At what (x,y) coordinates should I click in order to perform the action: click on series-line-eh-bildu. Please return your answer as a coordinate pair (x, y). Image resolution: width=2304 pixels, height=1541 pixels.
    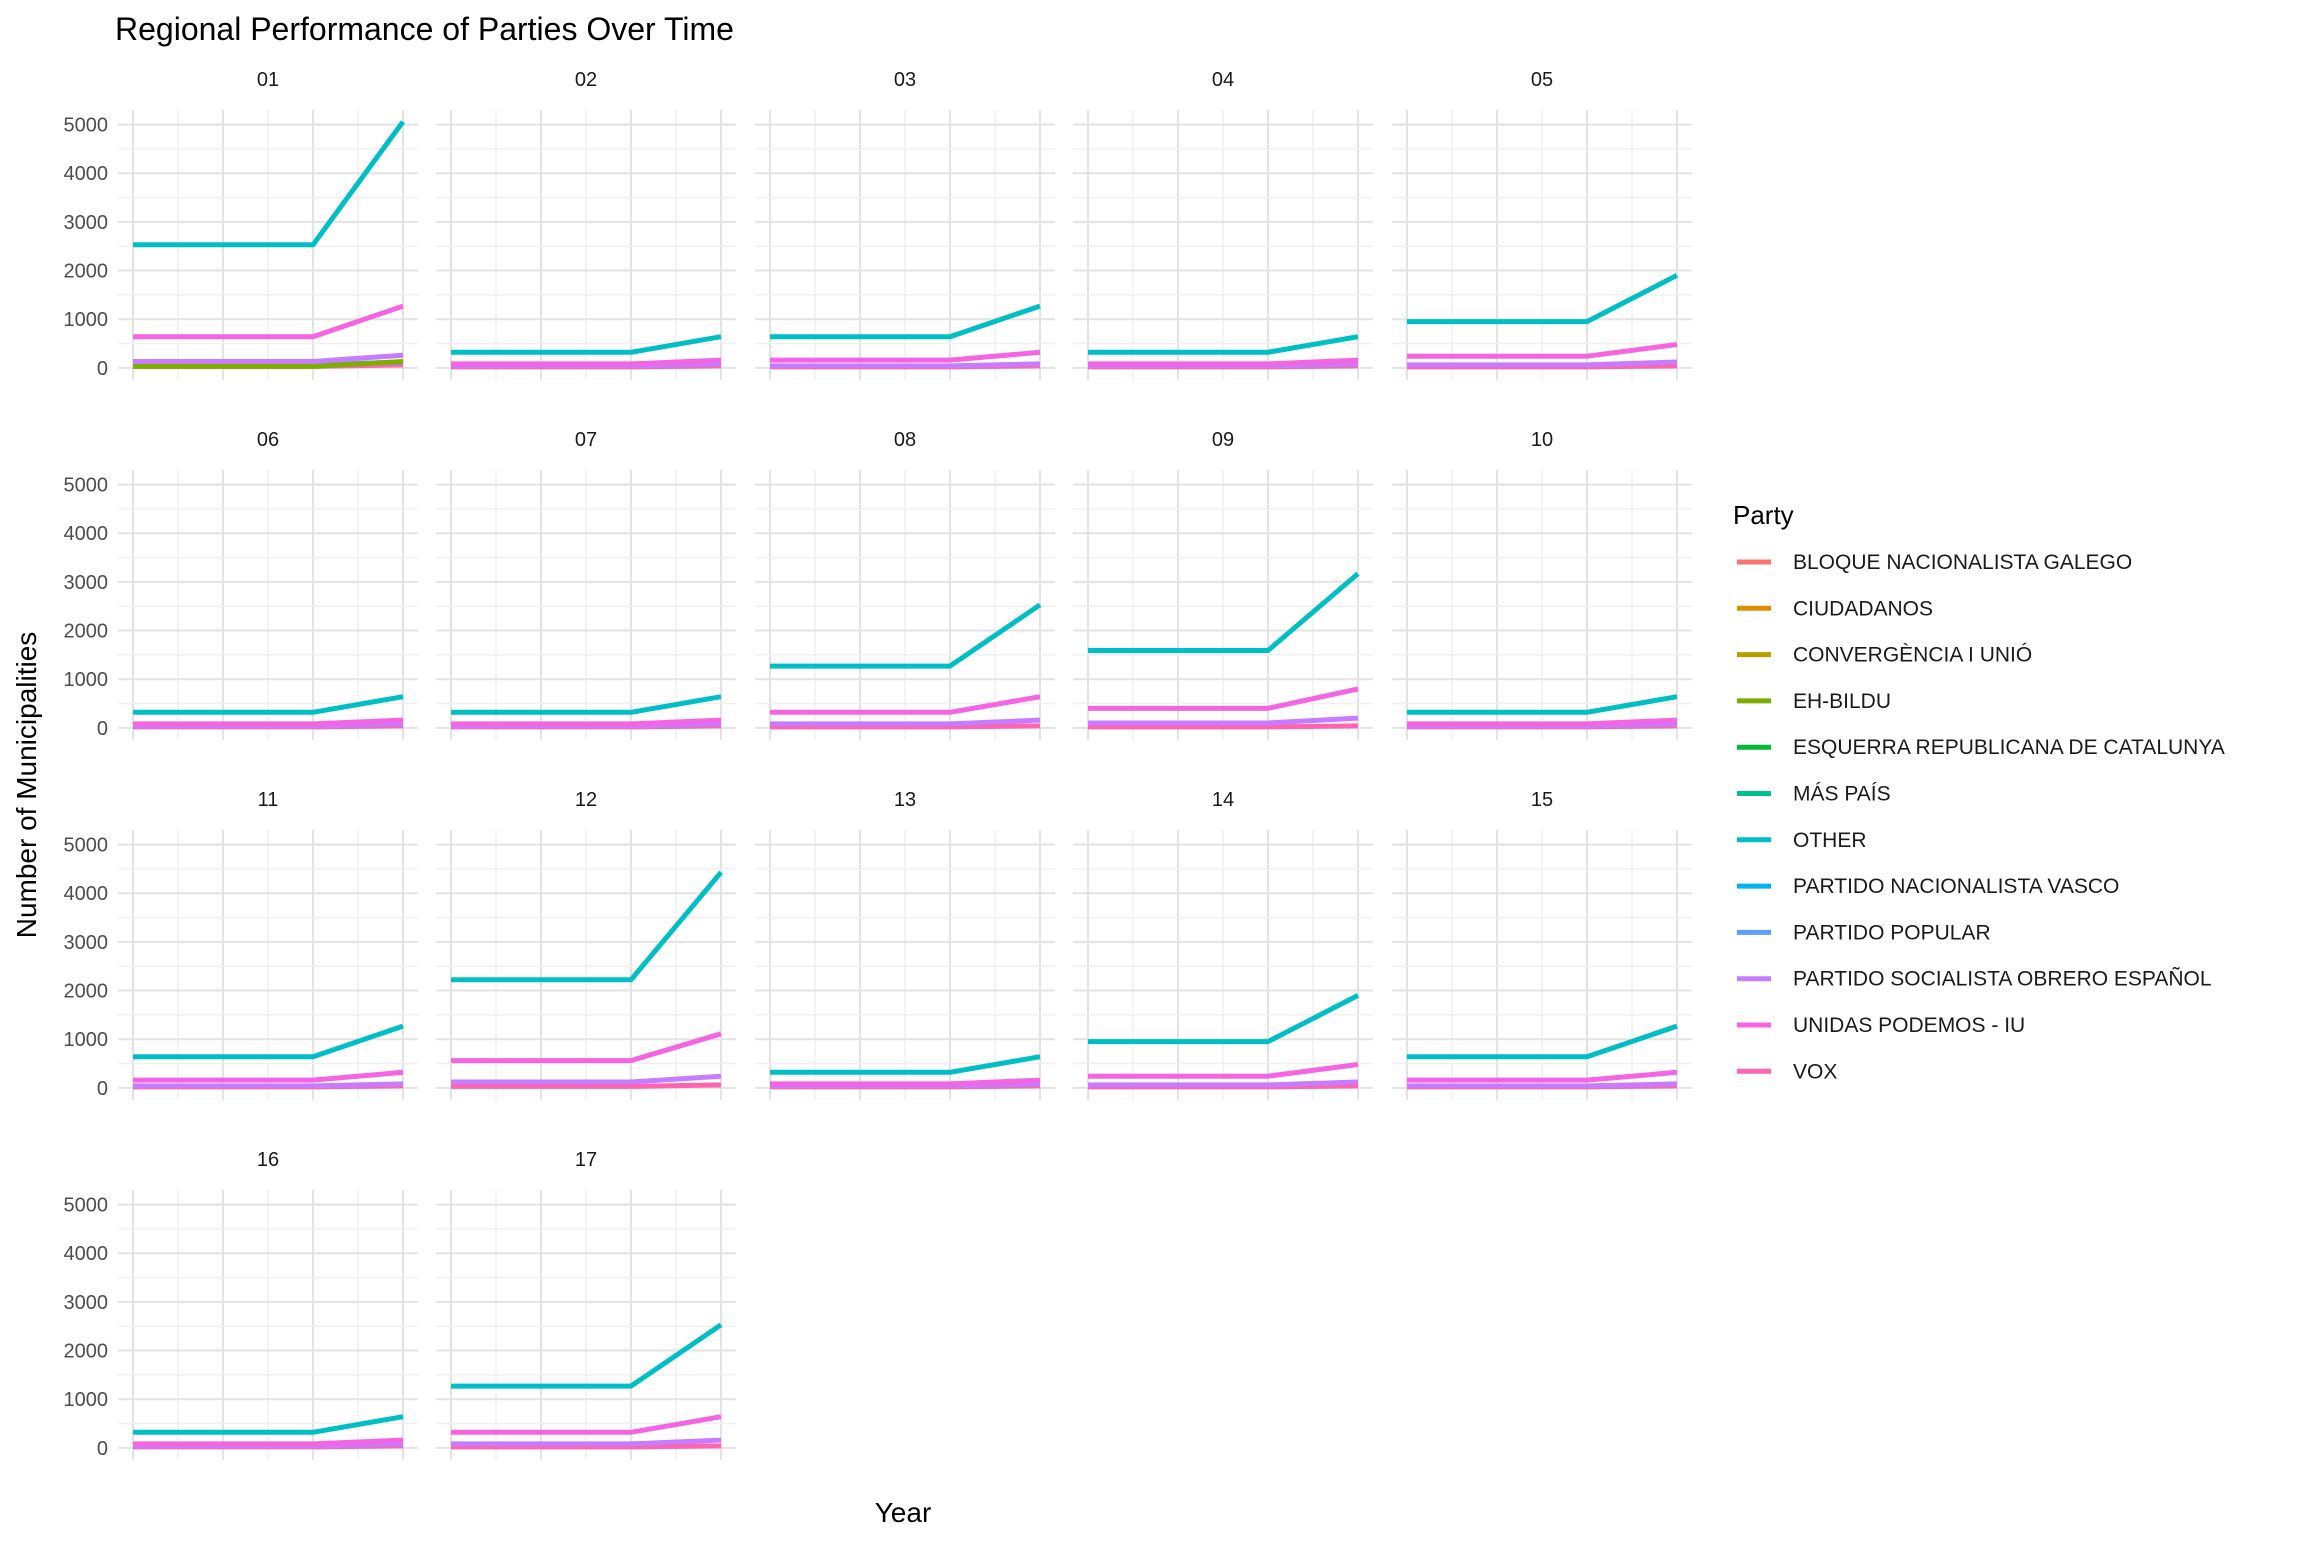
    Looking at the image, I should click on (268, 364).